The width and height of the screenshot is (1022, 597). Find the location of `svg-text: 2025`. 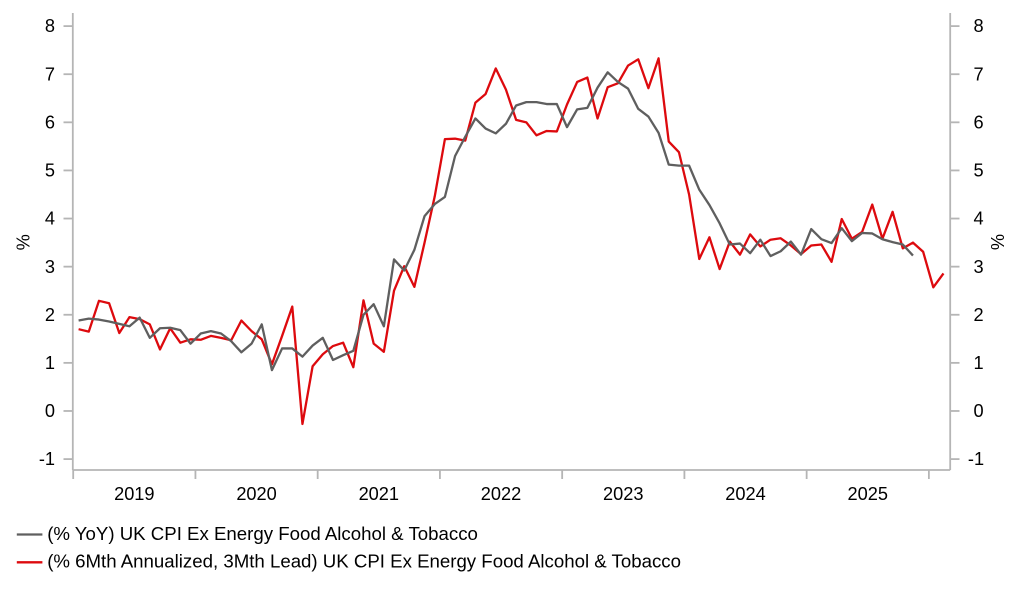

svg-text: 2025 is located at coordinates (868, 494).